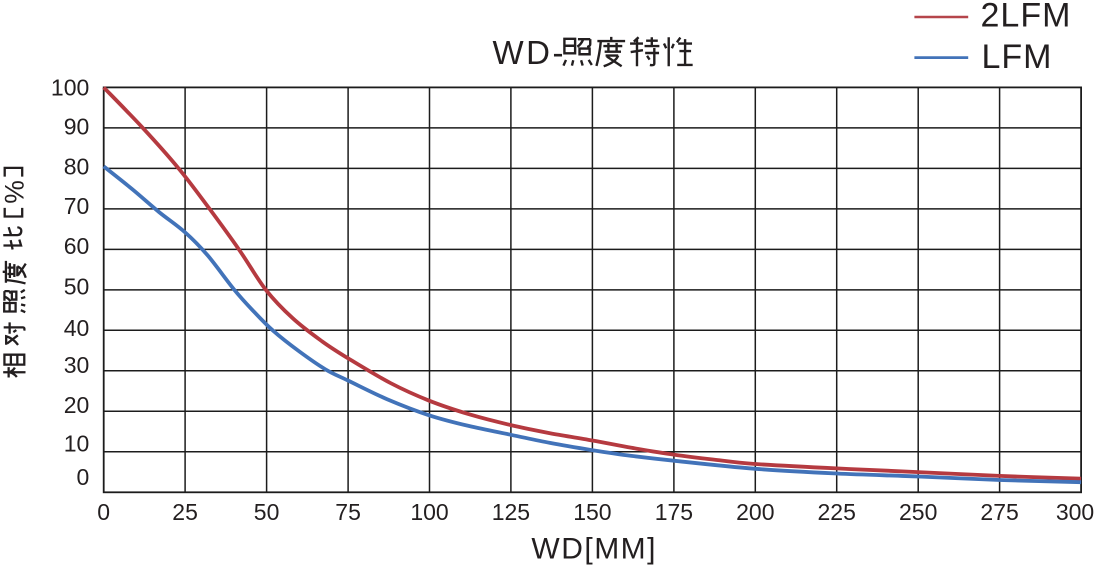 Image resolution: width=1098 pixels, height=571 pixels. I want to click on svg-text: 150, so click(592, 512).